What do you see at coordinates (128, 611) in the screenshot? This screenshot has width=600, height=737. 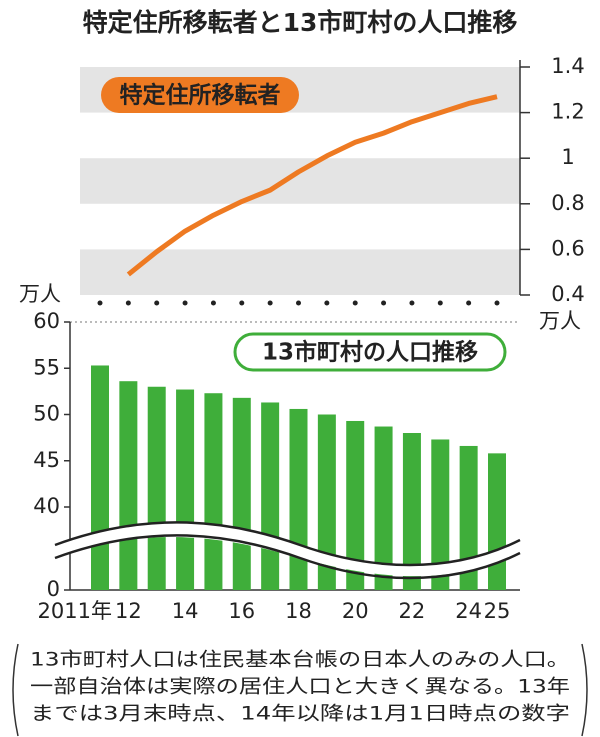 I see `x-tick-label: 12` at bounding box center [128, 611].